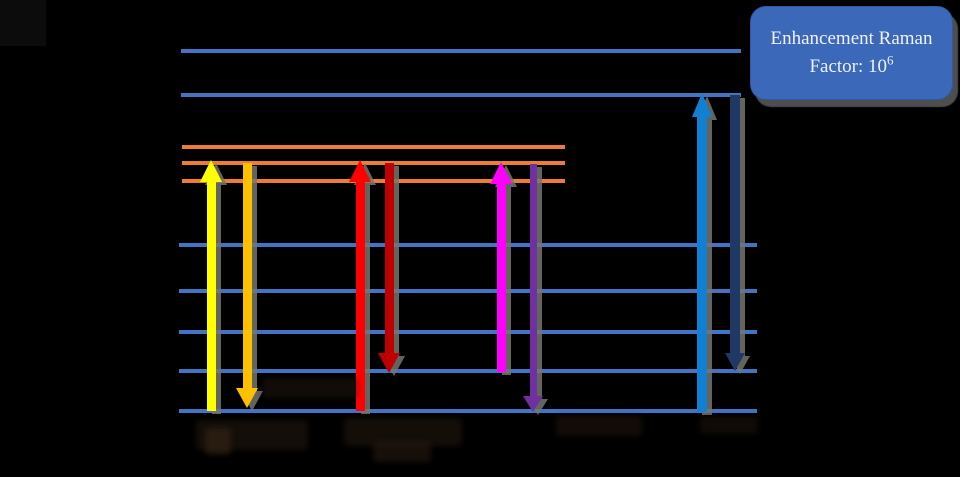  I want to click on navy-down-arrow-head, so click(735, 362).